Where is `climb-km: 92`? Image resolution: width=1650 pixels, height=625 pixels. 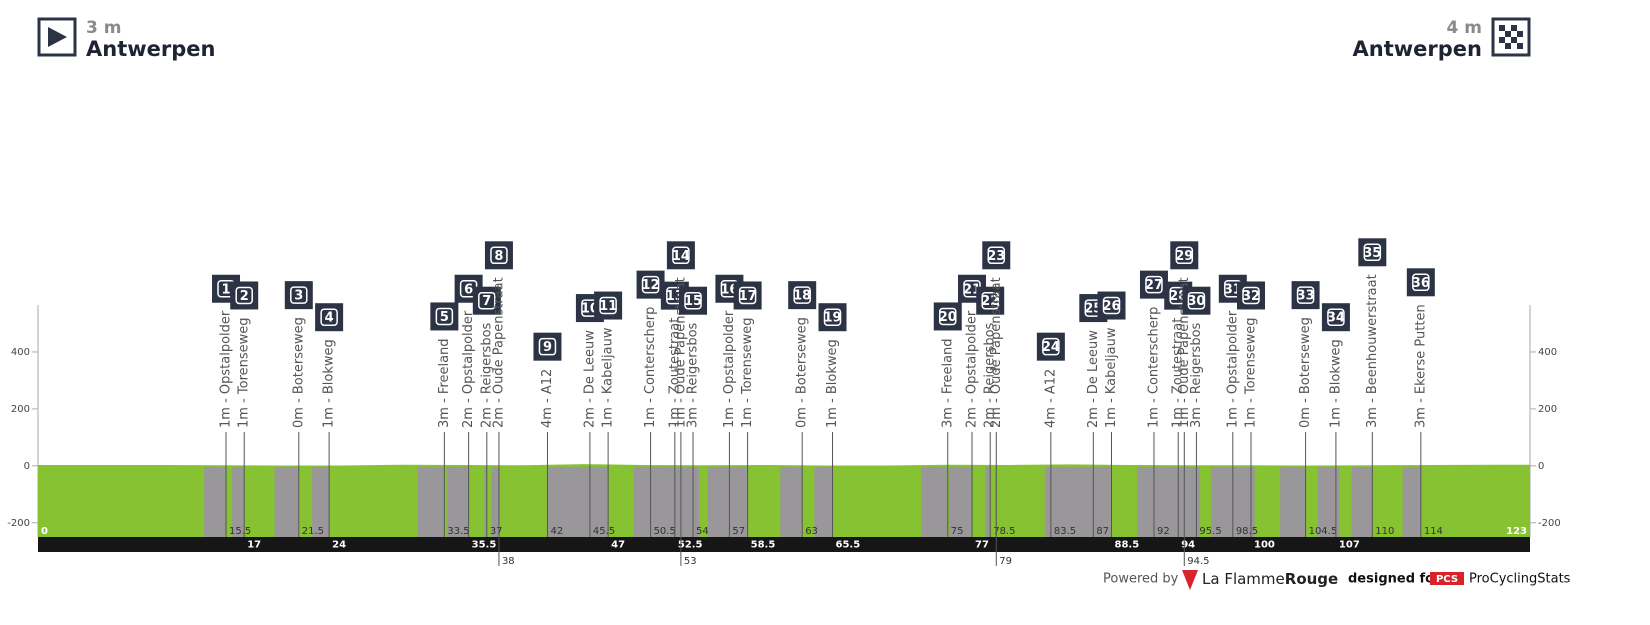
climb-km: 92 is located at coordinates (1163, 531).